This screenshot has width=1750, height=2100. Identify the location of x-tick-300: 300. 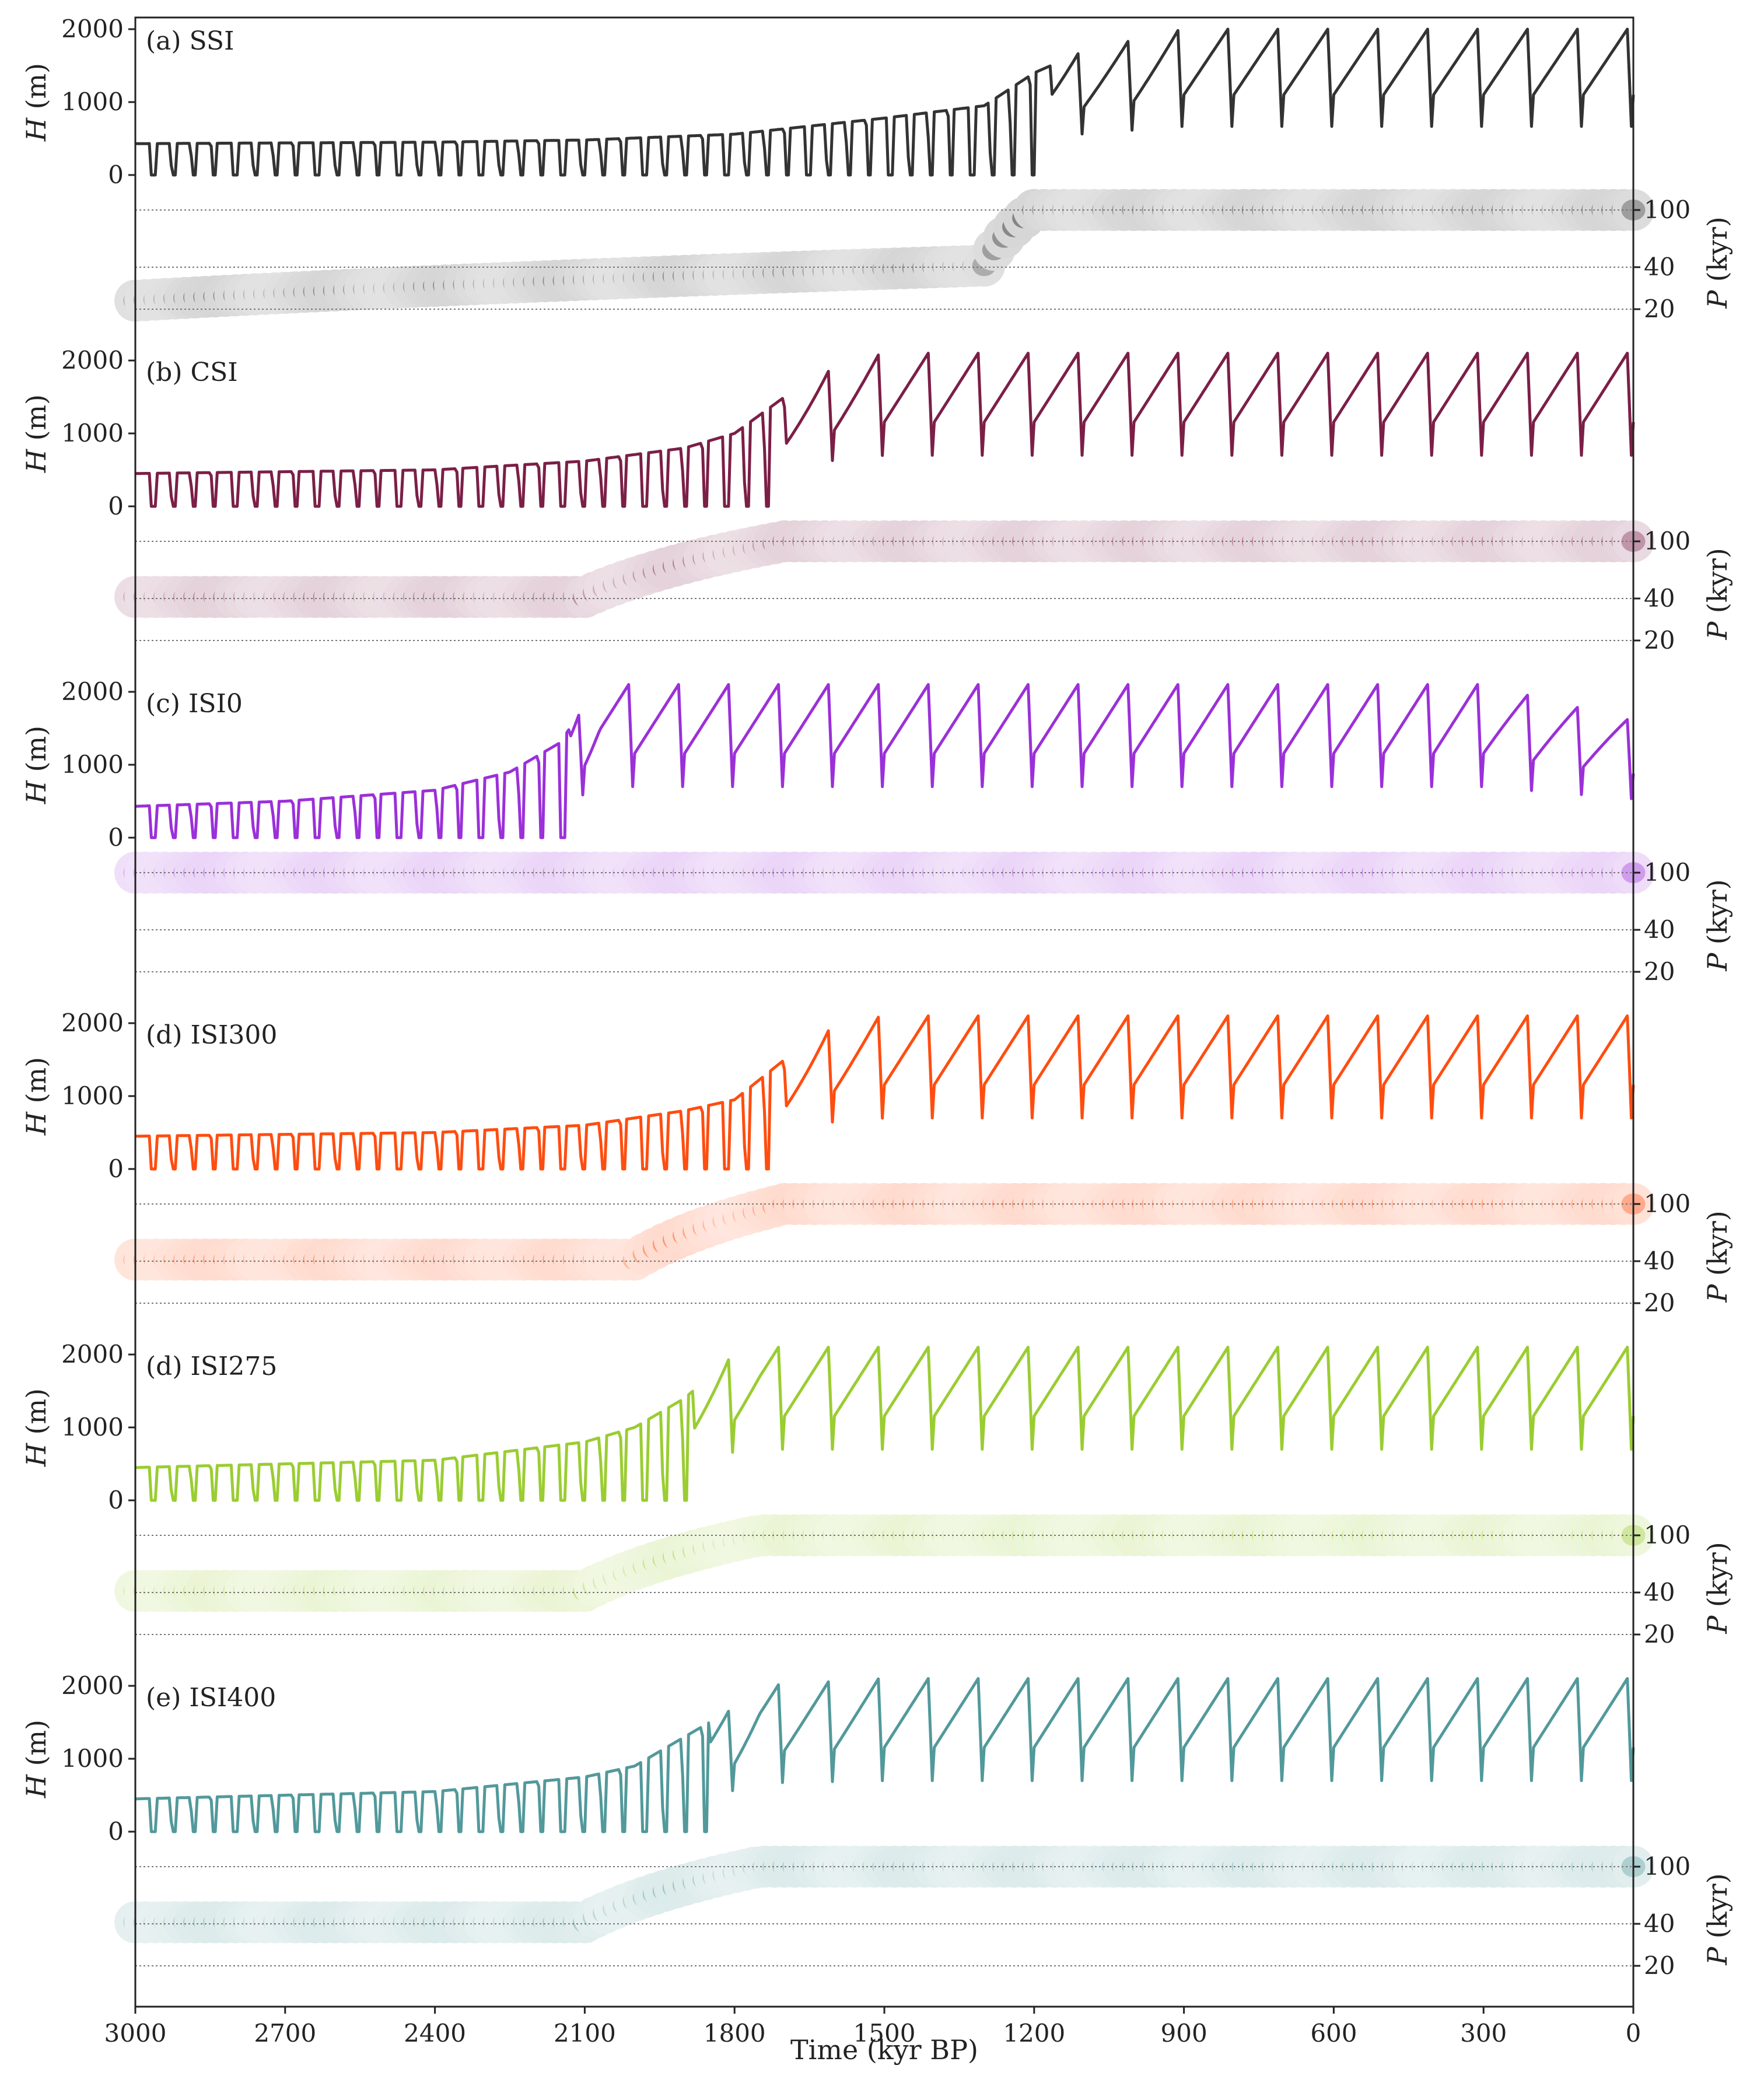
(1483, 2034).